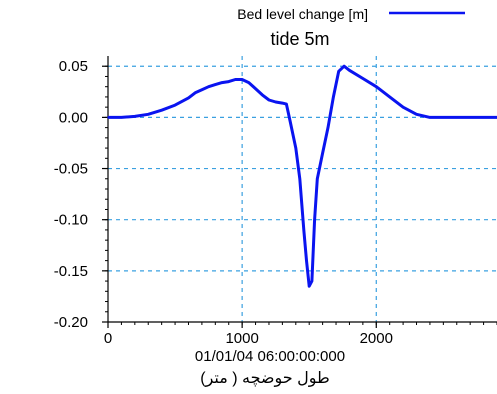 The height and width of the screenshot is (394, 497). What do you see at coordinates (73, 66) in the screenshot?
I see `y-tick-label: 0.05` at bounding box center [73, 66].